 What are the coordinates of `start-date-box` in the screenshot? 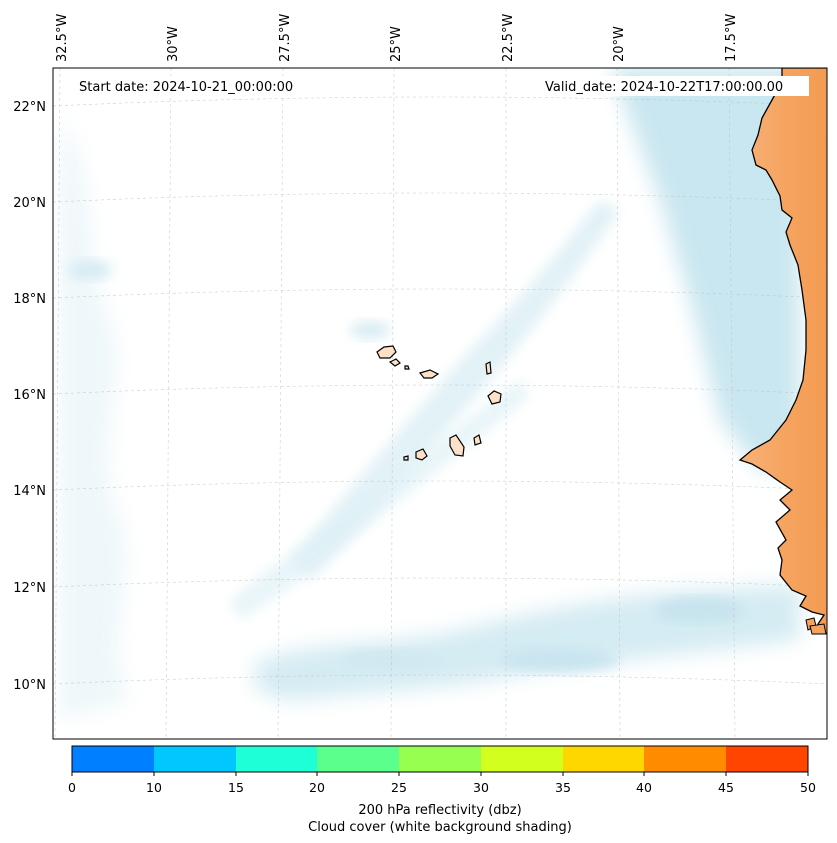 It's located at (193, 86).